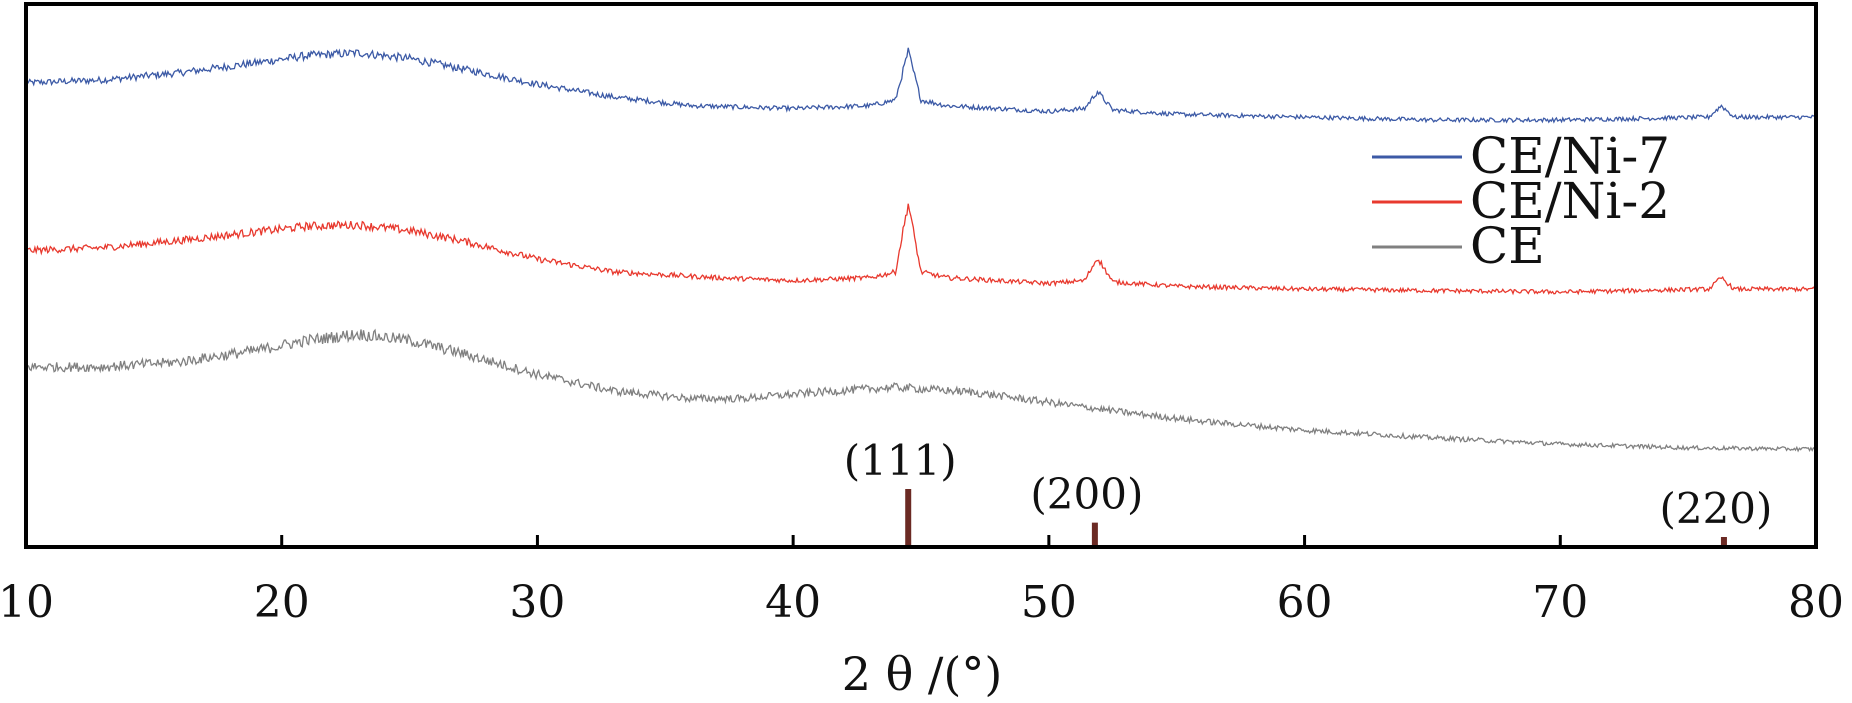 The width and height of the screenshot is (1852, 703). Describe the element at coordinates (1560, 602) in the screenshot. I see `x-tick-label: 70` at that location.